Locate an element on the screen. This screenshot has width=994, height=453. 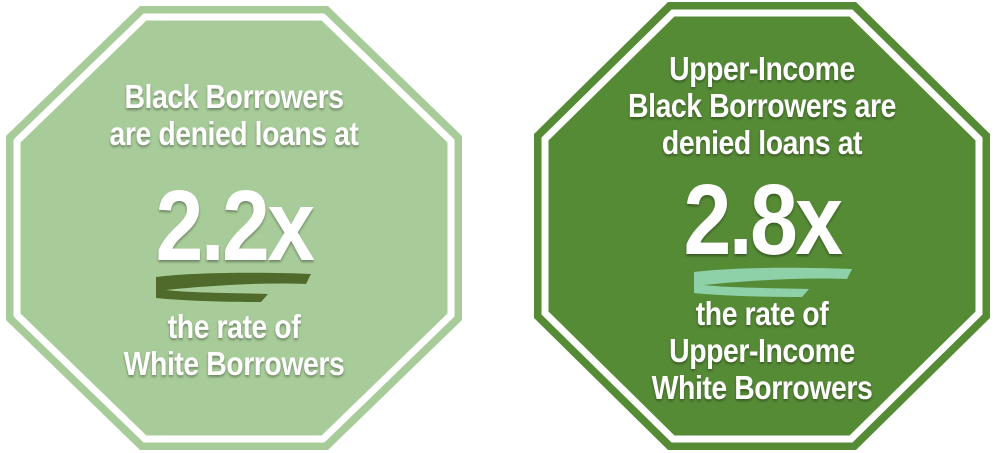
left-footer: the rate of White Borrowers is located at coordinates (234, 345).